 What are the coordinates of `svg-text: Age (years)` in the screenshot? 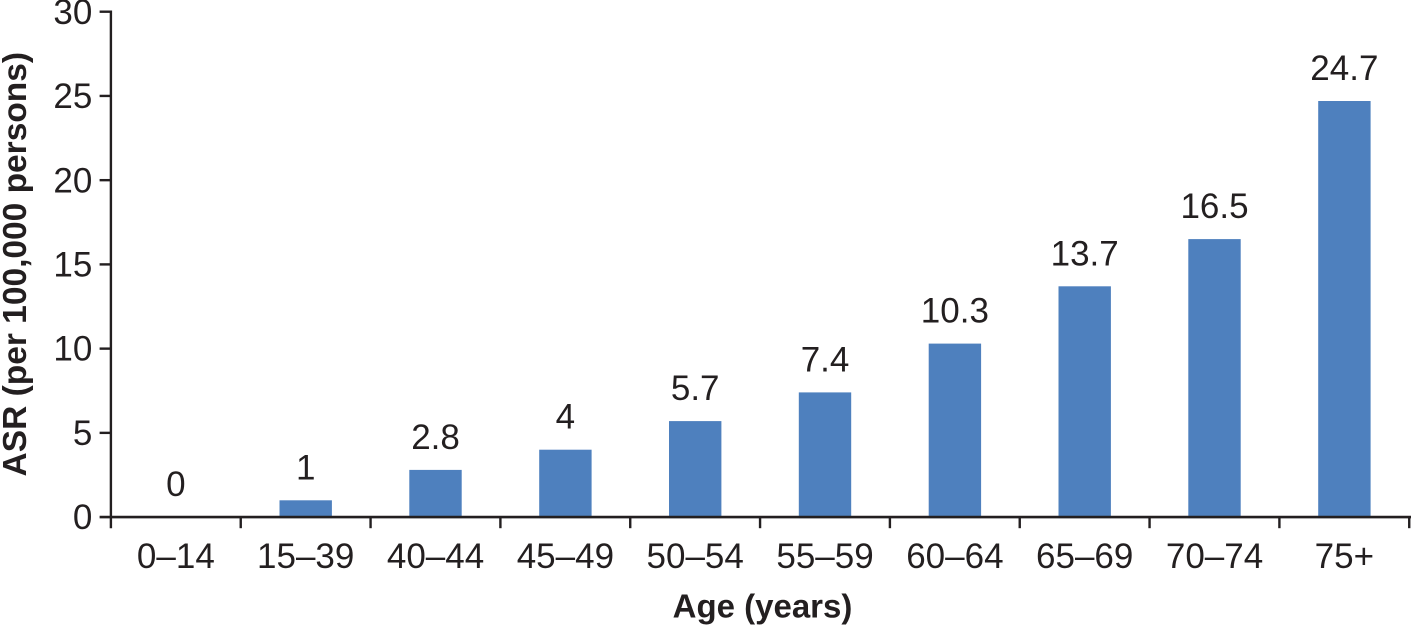 It's located at (763, 606).